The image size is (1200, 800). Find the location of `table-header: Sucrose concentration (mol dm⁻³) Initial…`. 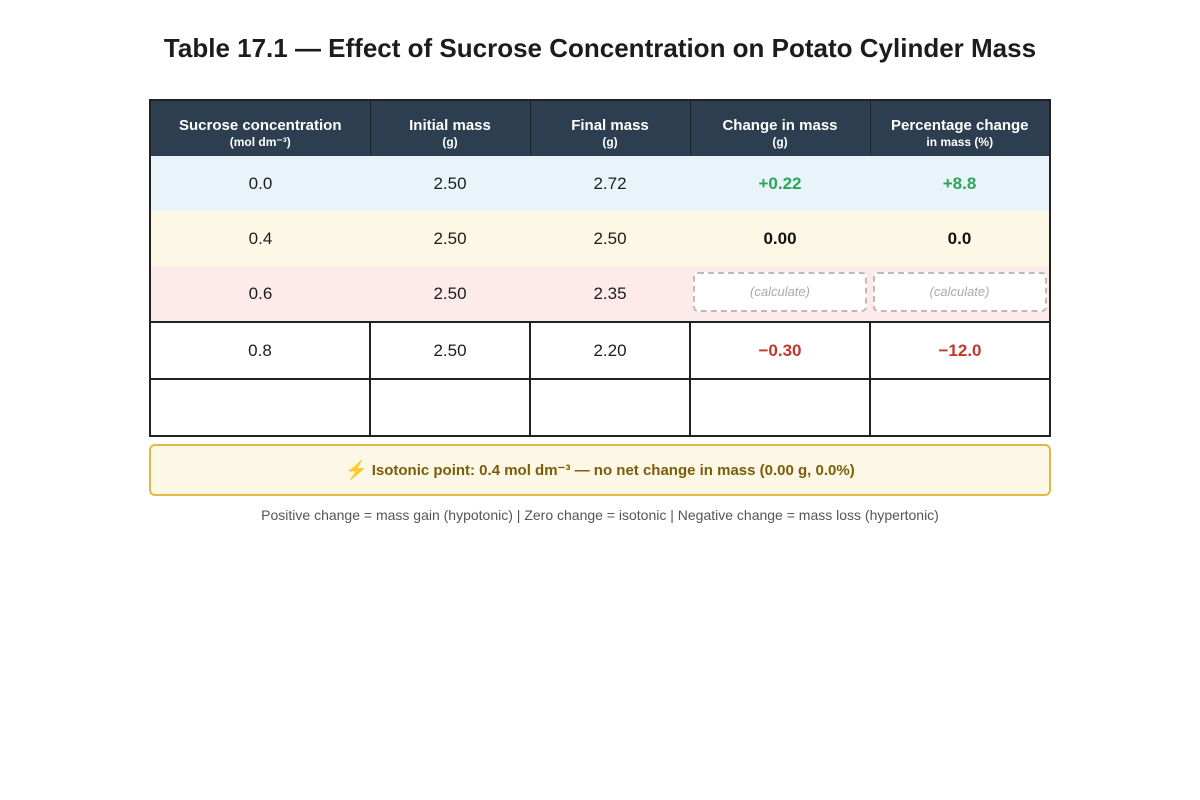

table-header: Sucrose concentration (mol dm⁻³) Initial… is located at coordinates (600, 128).